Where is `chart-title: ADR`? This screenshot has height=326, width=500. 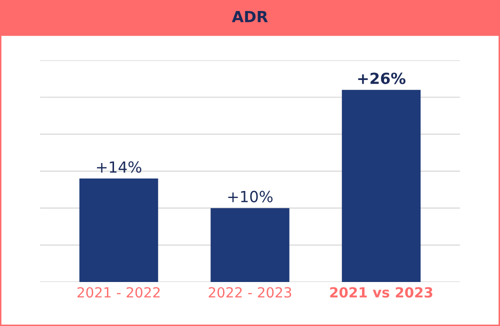 chart-title: ADR is located at coordinates (250, 16).